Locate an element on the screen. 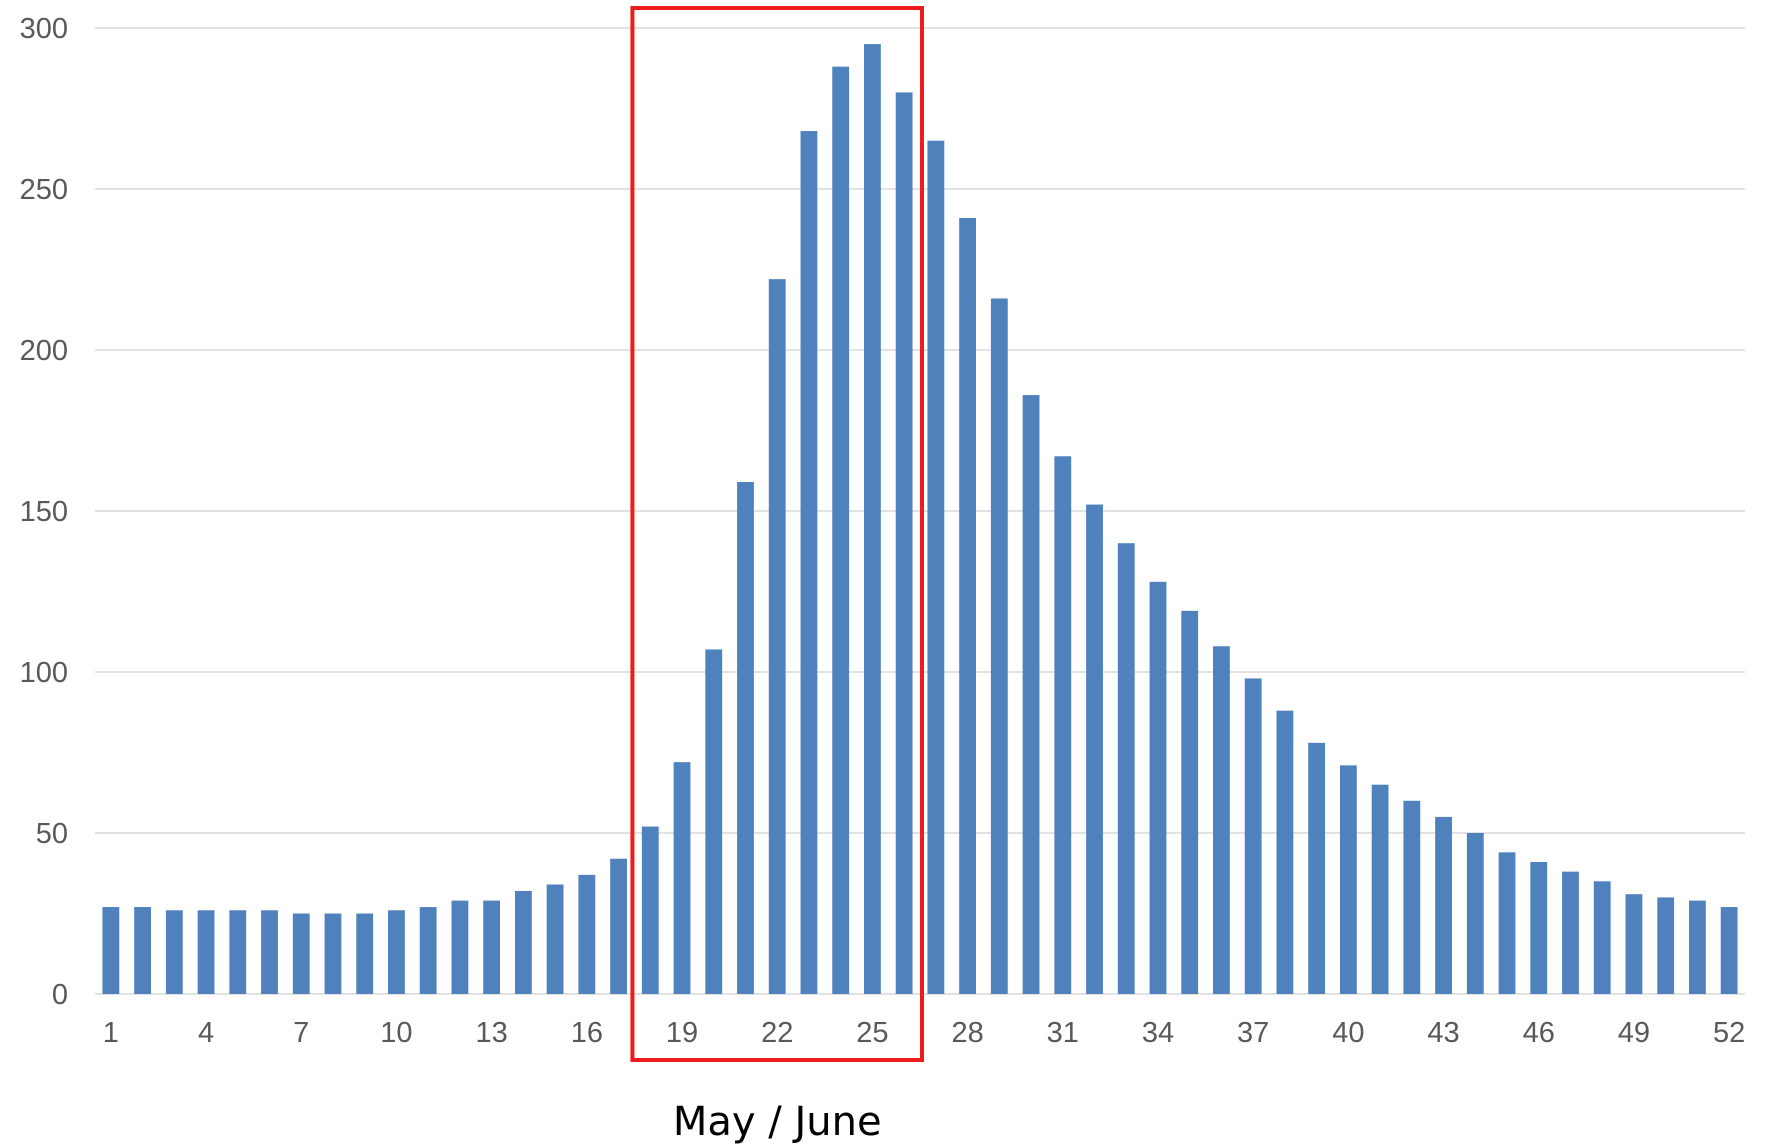 The image size is (1765, 1144). y-tick-label: 200 is located at coordinates (44, 351).